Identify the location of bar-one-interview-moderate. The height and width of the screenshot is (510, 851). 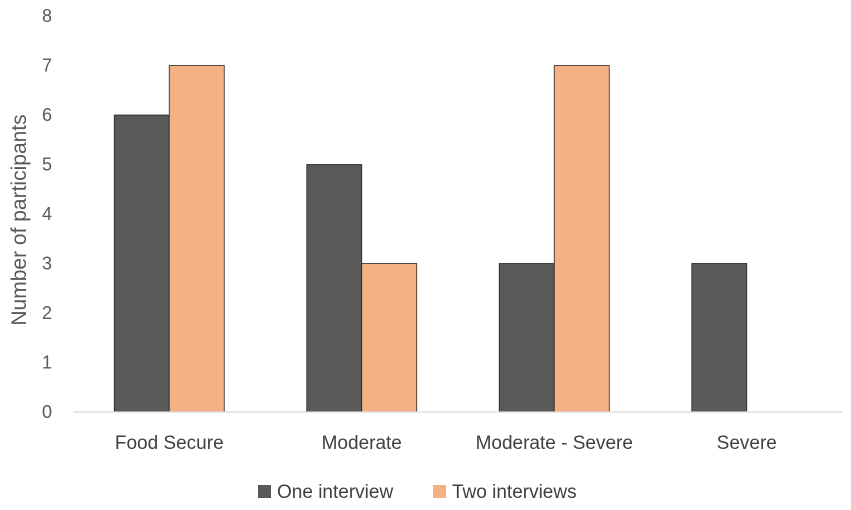
(334, 288).